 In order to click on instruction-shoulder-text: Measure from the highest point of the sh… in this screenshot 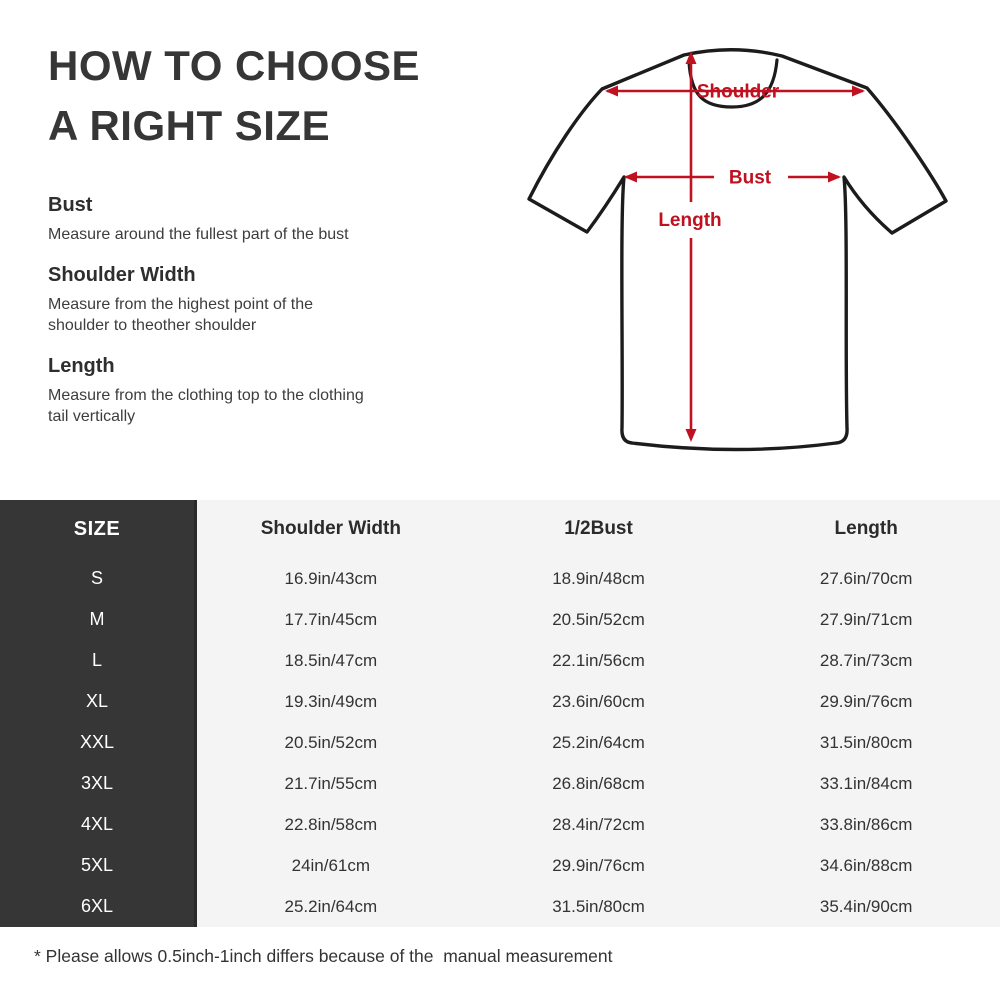, I will do `click(181, 315)`.